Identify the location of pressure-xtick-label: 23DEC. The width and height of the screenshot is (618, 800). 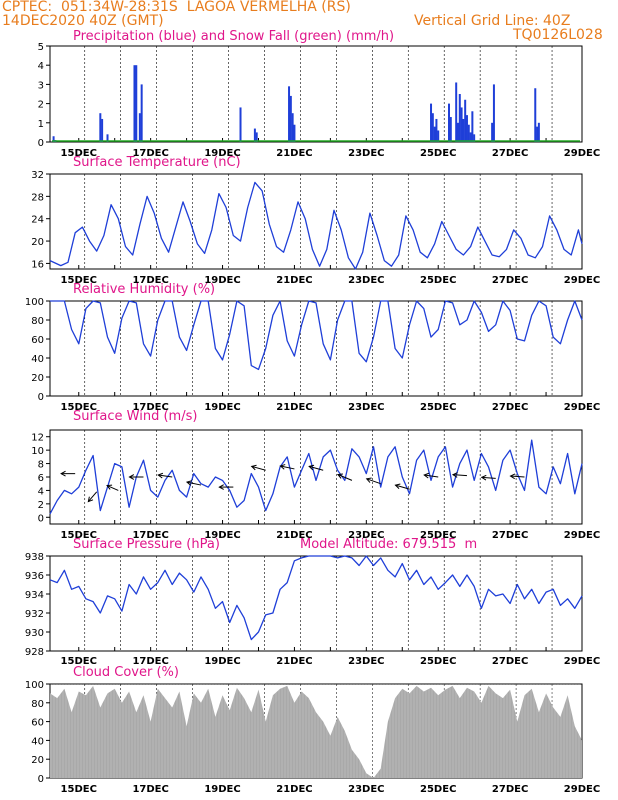
(366, 661).